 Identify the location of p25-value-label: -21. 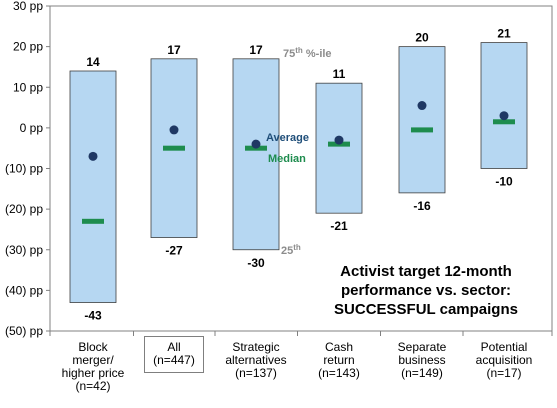
(339, 226).